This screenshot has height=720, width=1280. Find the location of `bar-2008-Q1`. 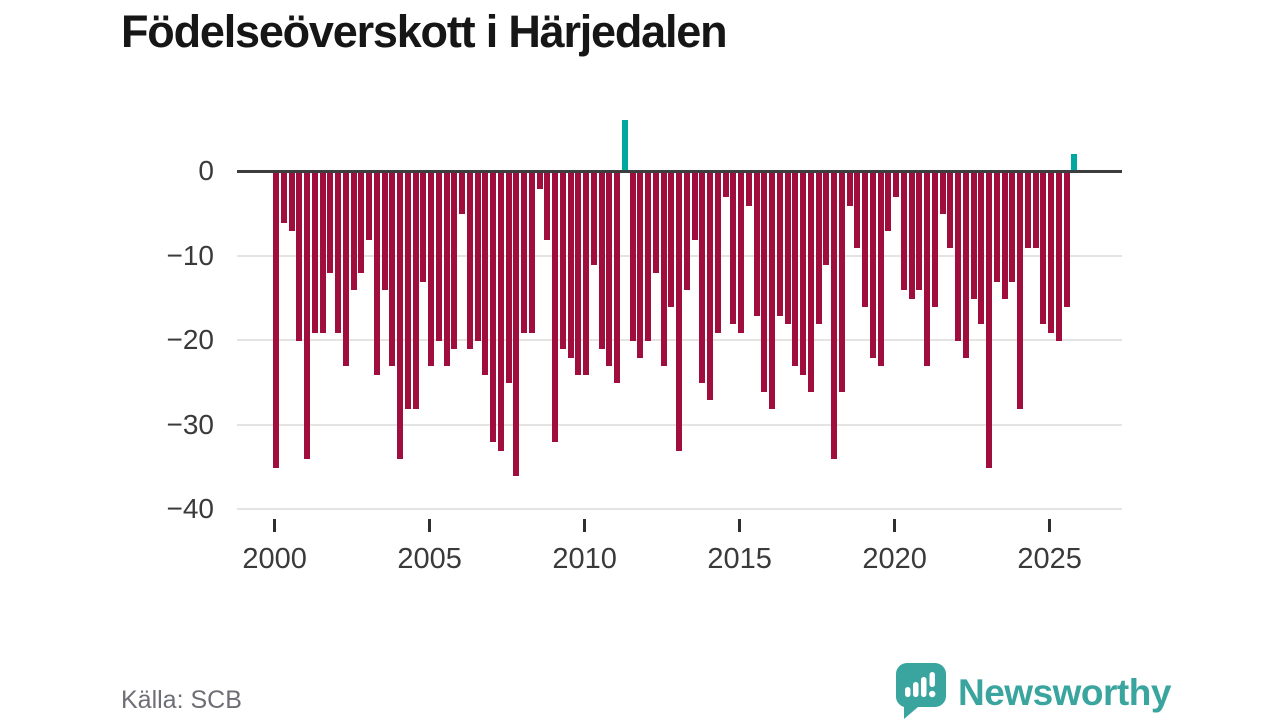

bar-2008-Q1 is located at coordinates (524, 252).